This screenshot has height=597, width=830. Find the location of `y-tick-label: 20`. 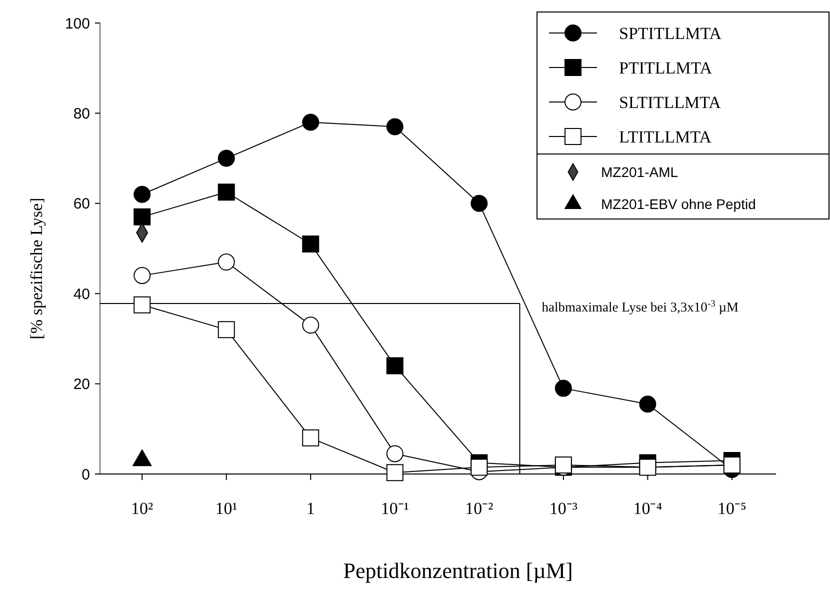

y-tick-label: 20 is located at coordinates (81, 385).